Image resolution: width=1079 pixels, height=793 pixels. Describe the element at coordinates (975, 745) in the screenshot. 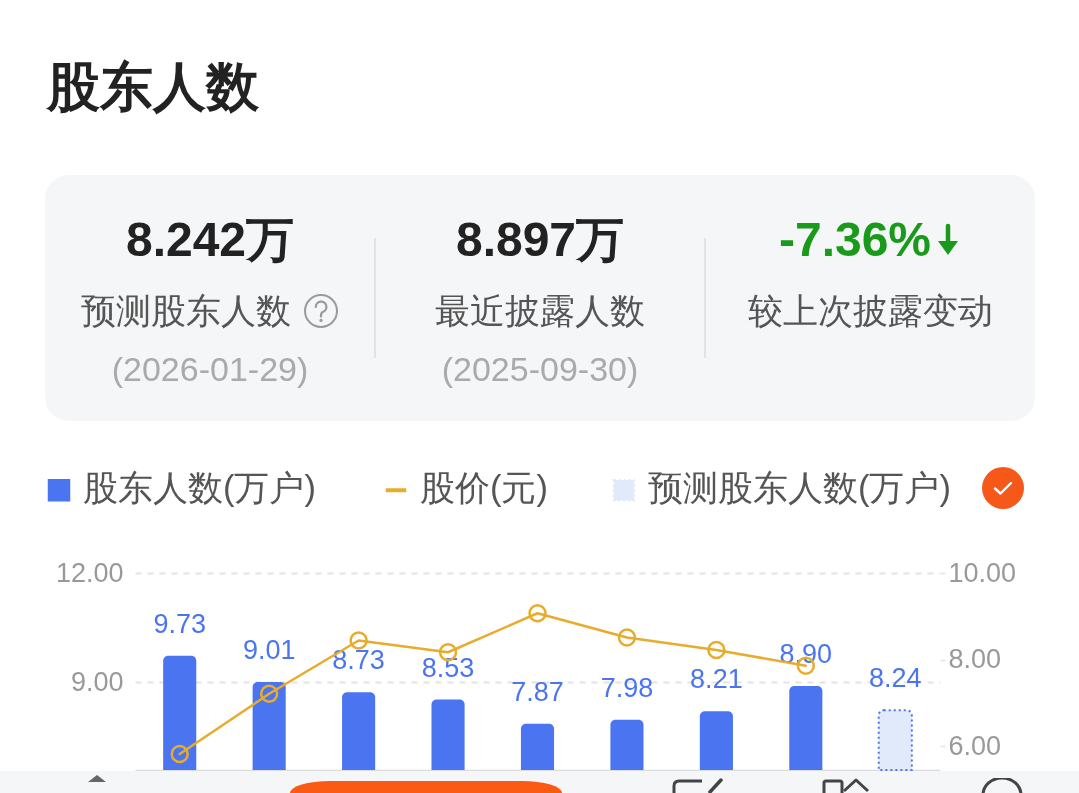

I see `y2-tick-label: 6.00` at that location.